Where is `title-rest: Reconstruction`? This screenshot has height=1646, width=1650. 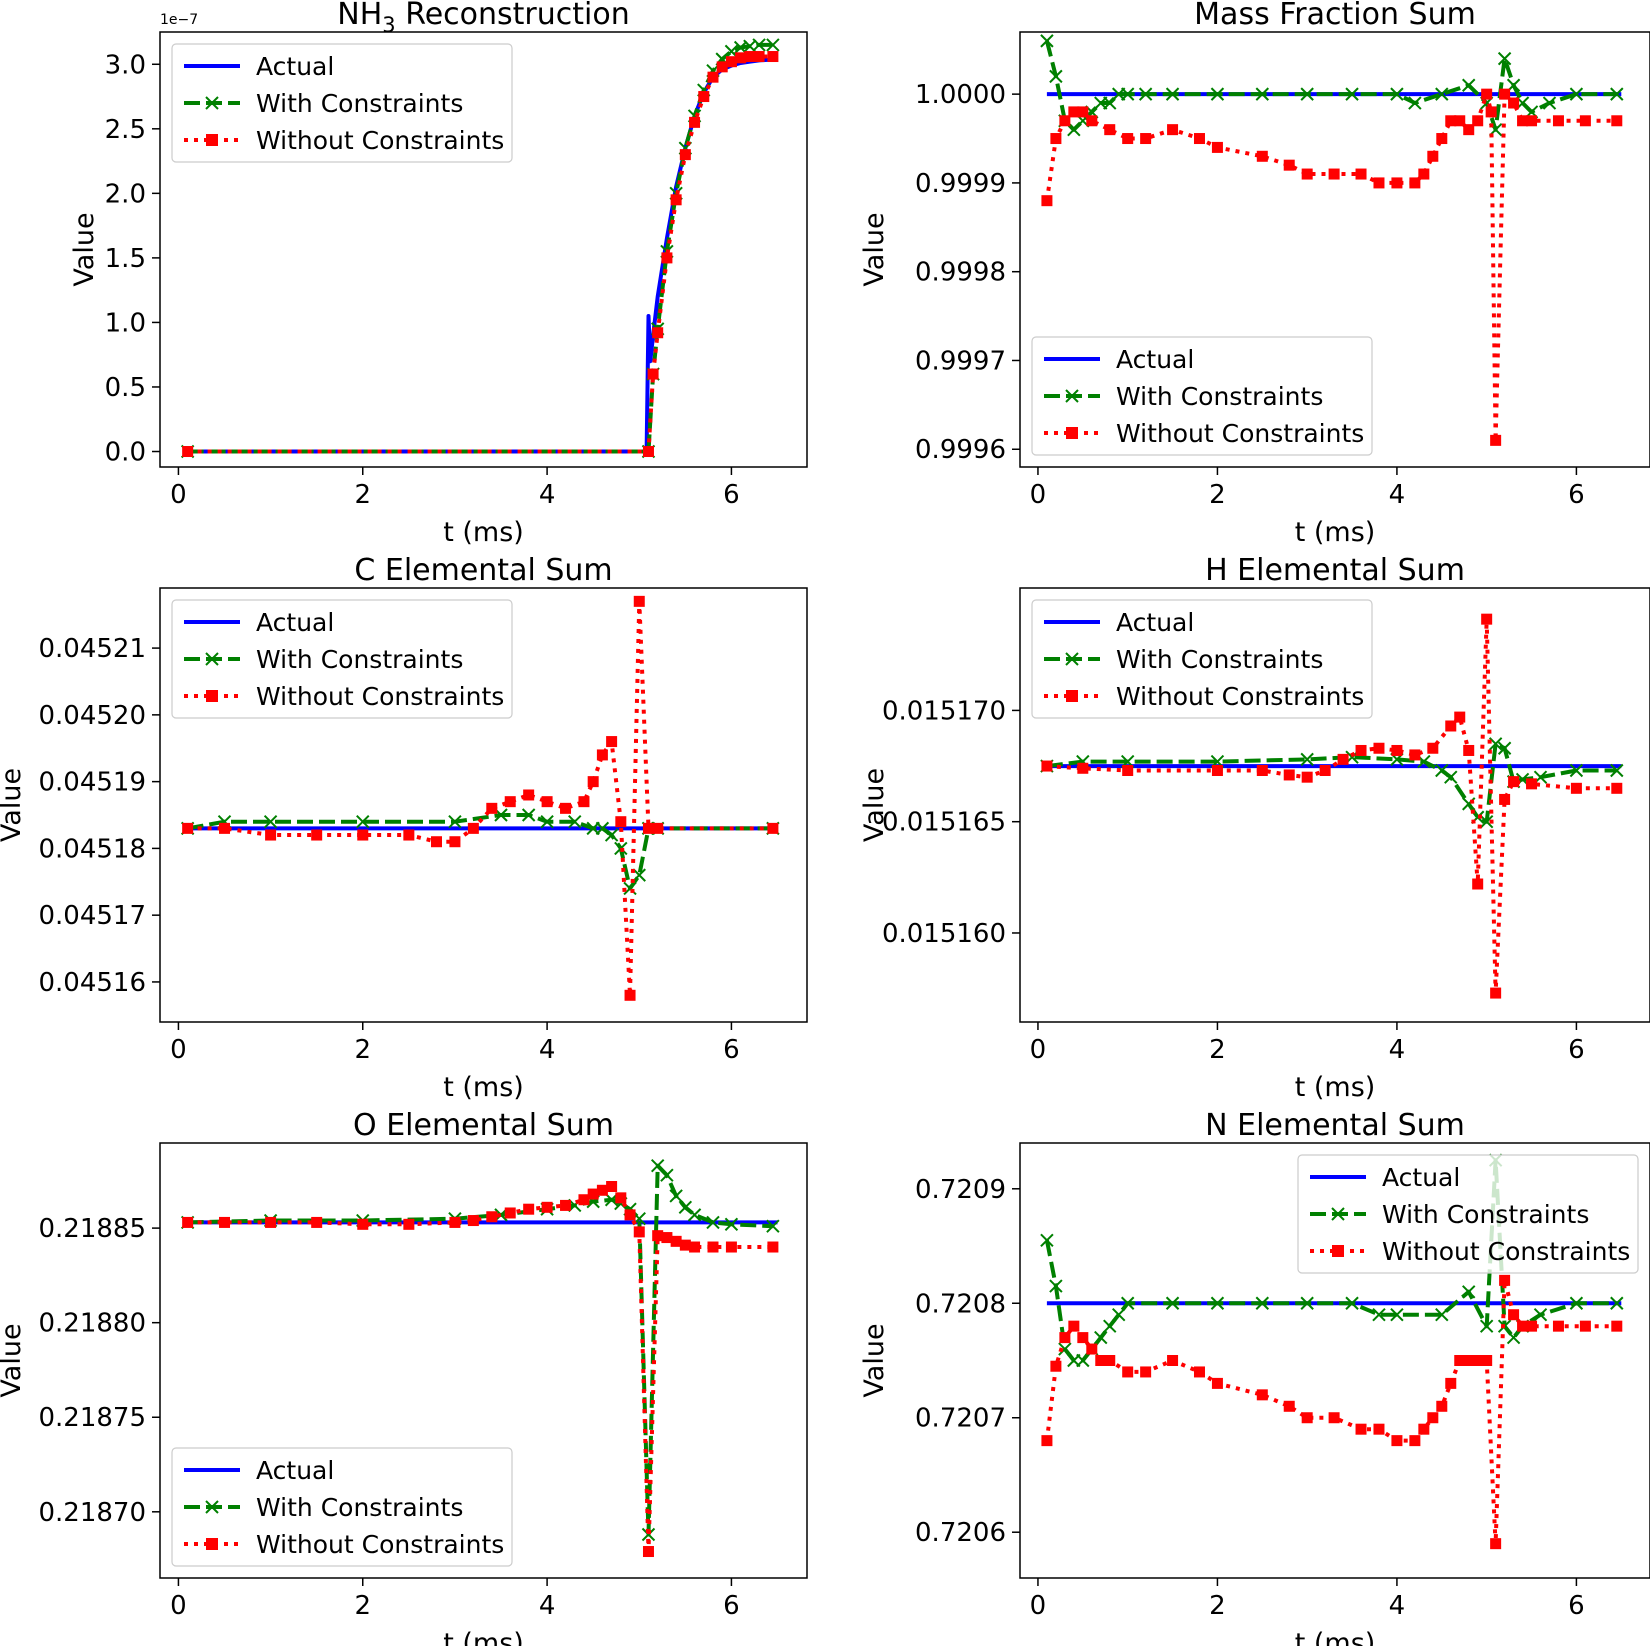 title-rest: Reconstruction is located at coordinates (513, 16).